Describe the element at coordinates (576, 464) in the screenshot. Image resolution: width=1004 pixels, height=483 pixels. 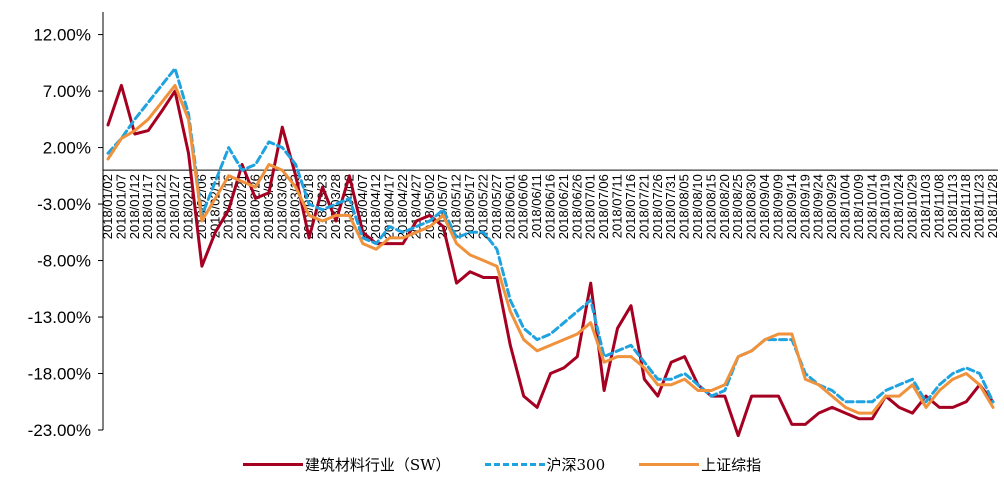
I see `legend-label-csi300: 沪深300` at that location.